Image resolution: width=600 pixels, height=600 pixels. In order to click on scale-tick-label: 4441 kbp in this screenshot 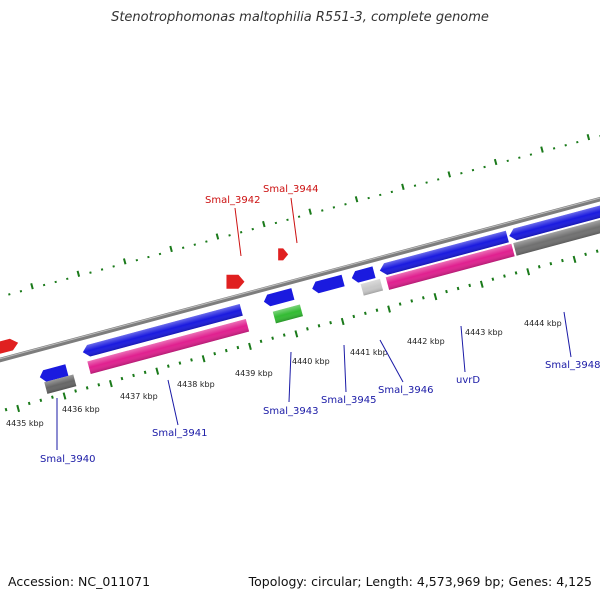, I will do `click(369, 352)`.